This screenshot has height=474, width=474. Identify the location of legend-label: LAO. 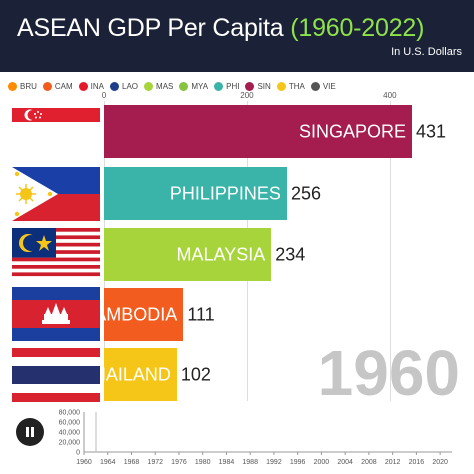
(130, 86).